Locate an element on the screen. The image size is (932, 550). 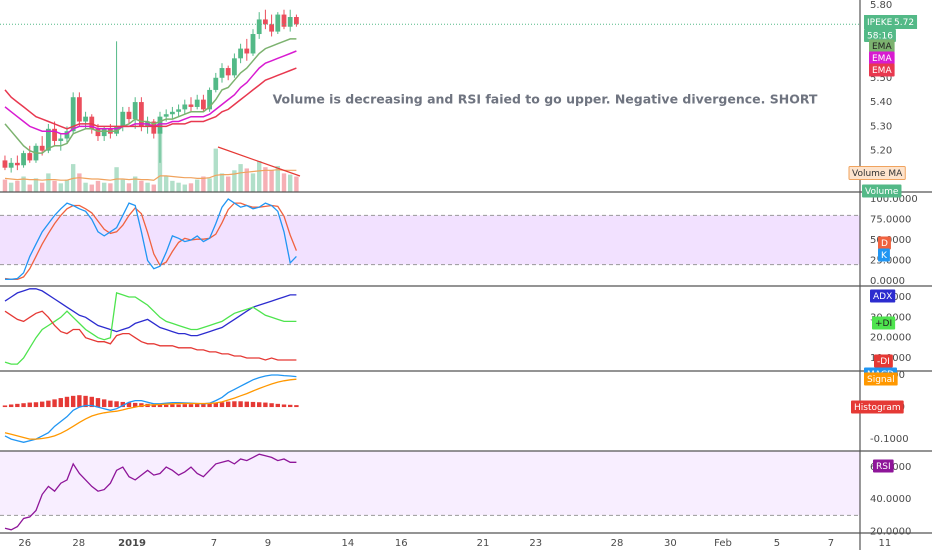
y-tick-label: 100.0000 is located at coordinates (894, 199).